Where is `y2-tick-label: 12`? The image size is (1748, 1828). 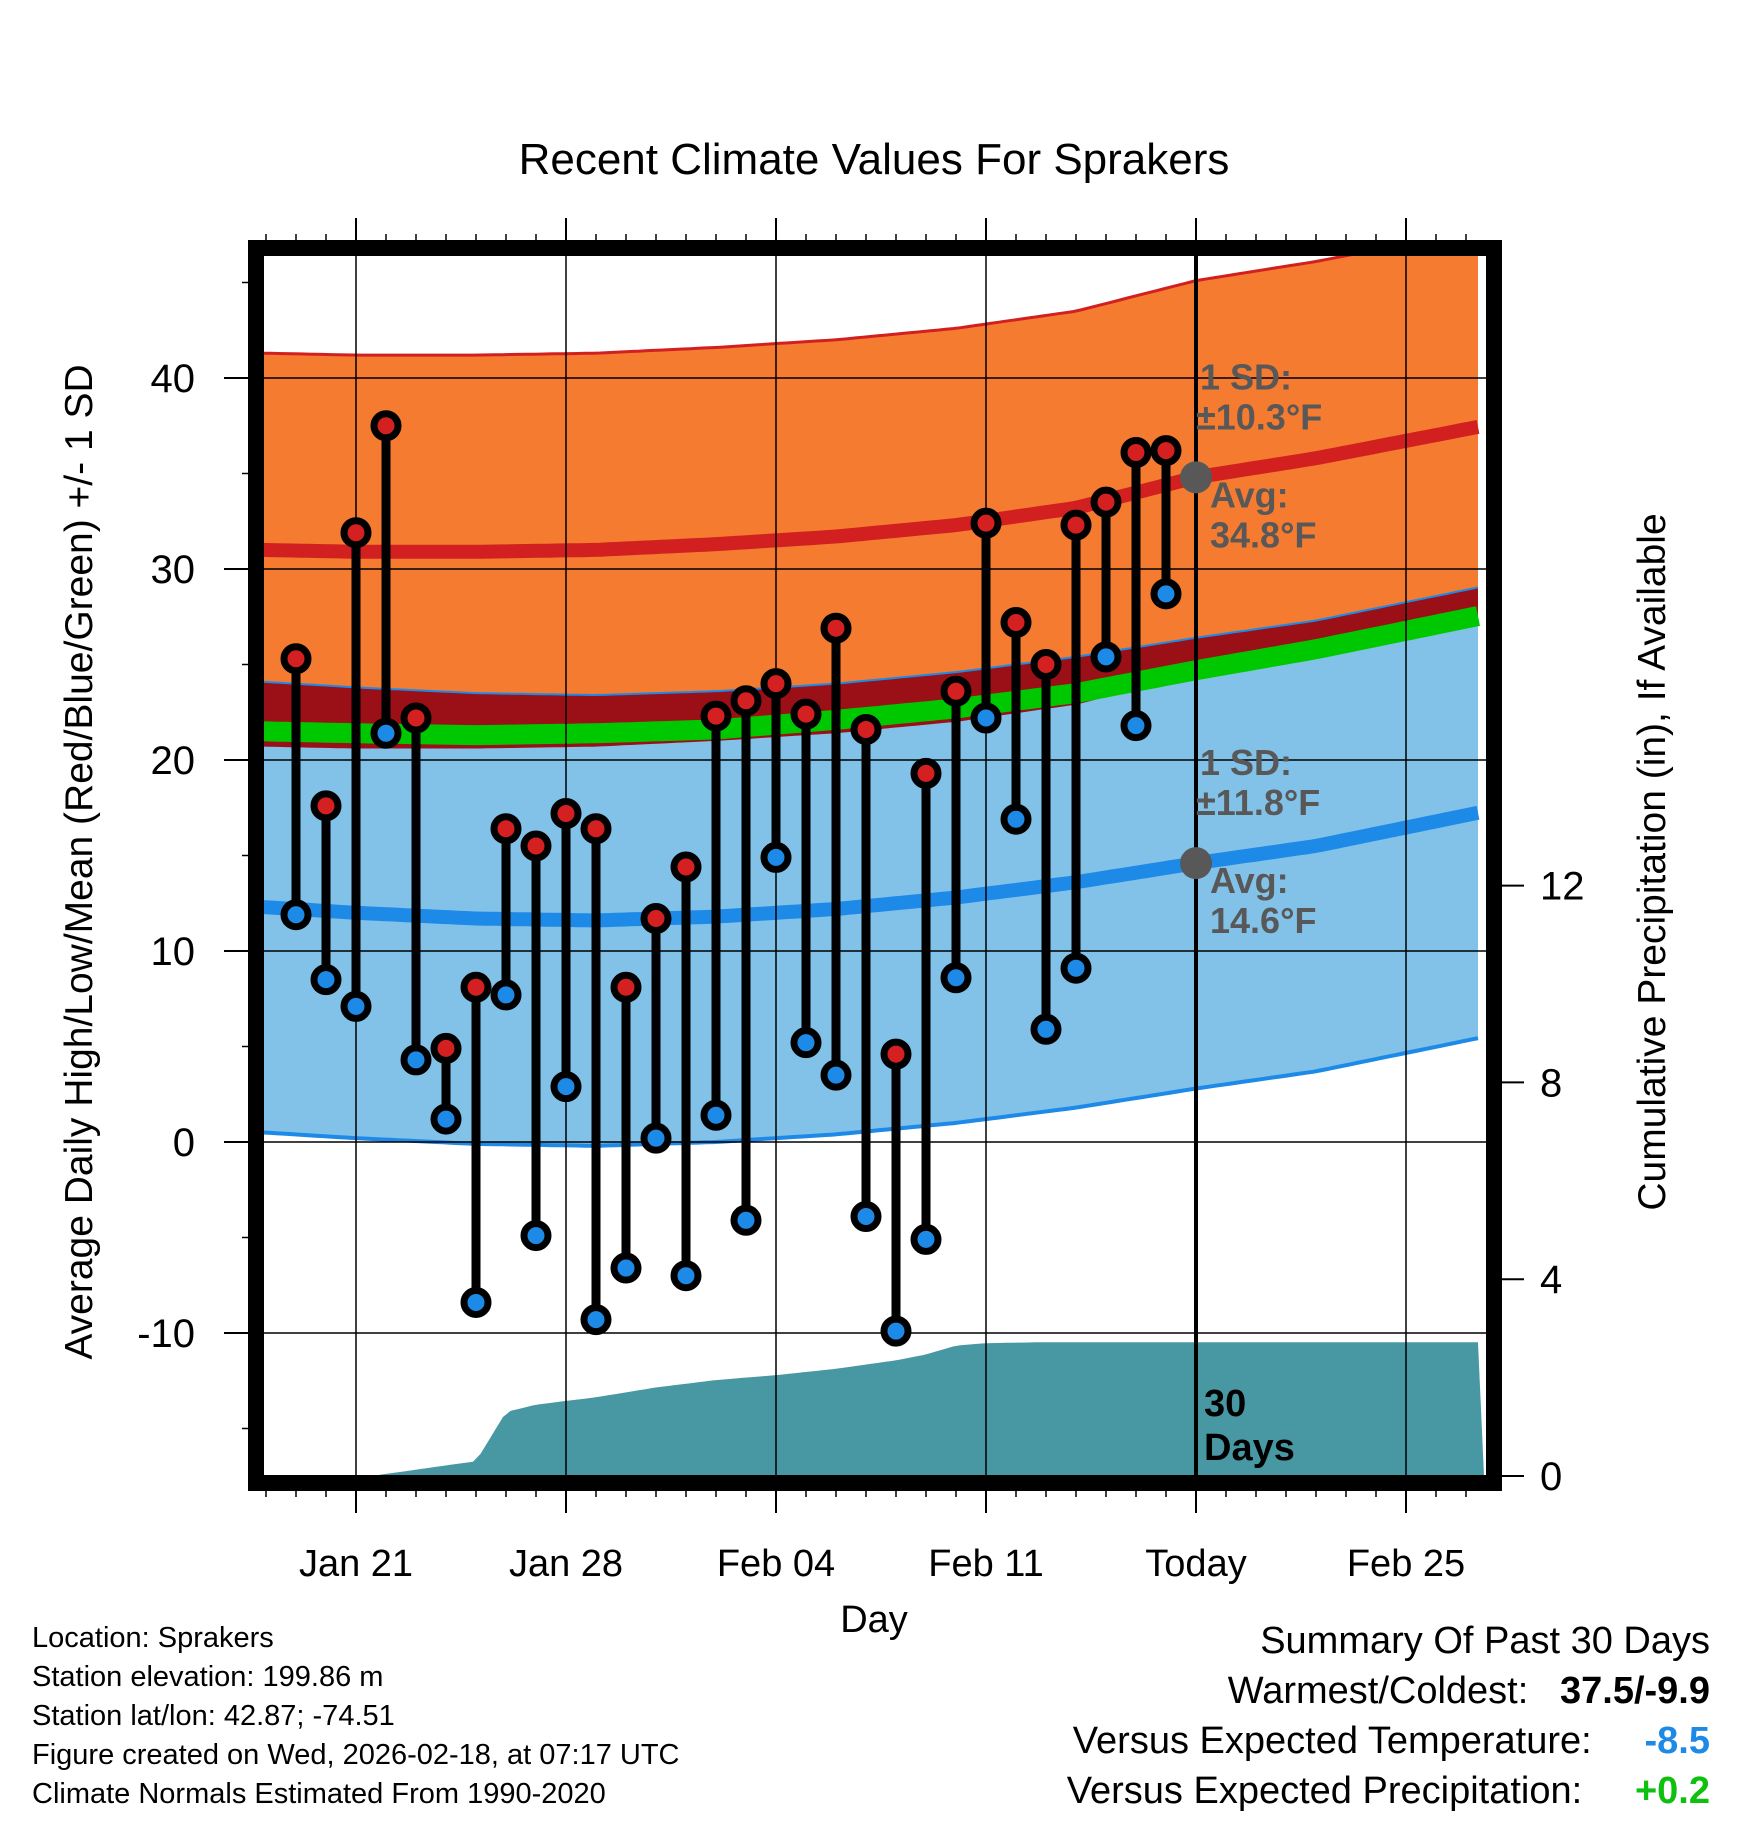
y2-tick-label: 12 is located at coordinates (1562, 887).